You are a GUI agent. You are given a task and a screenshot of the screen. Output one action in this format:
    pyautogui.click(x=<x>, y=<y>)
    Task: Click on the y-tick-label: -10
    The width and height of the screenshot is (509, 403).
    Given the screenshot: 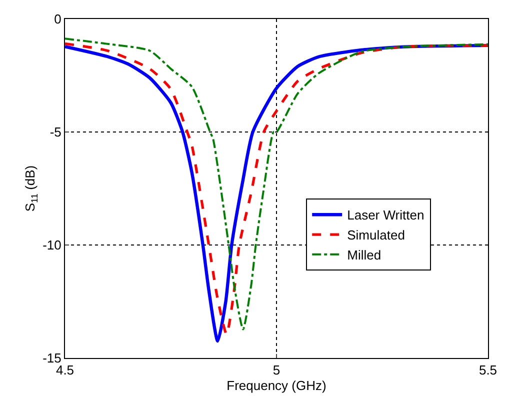 What is the action you would take?
    pyautogui.click(x=52, y=245)
    